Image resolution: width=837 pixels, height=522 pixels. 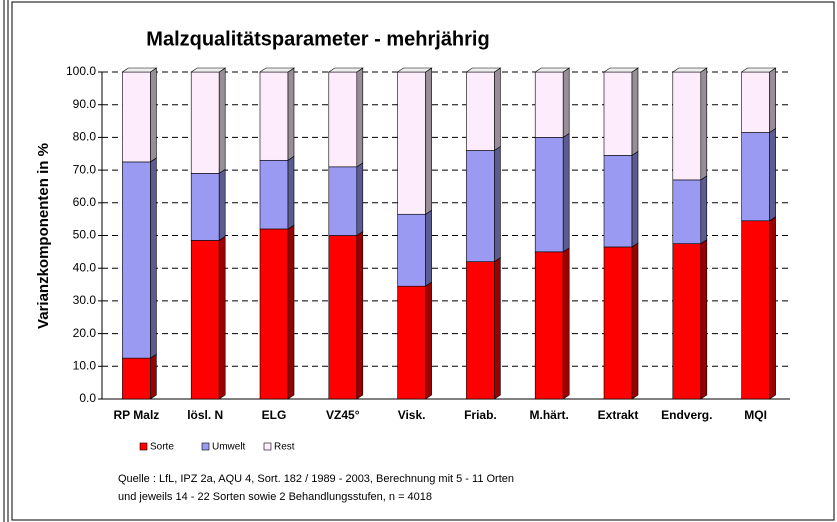 What do you see at coordinates (755, 415) in the screenshot?
I see `x-tick-label: MQI` at bounding box center [755, 415].